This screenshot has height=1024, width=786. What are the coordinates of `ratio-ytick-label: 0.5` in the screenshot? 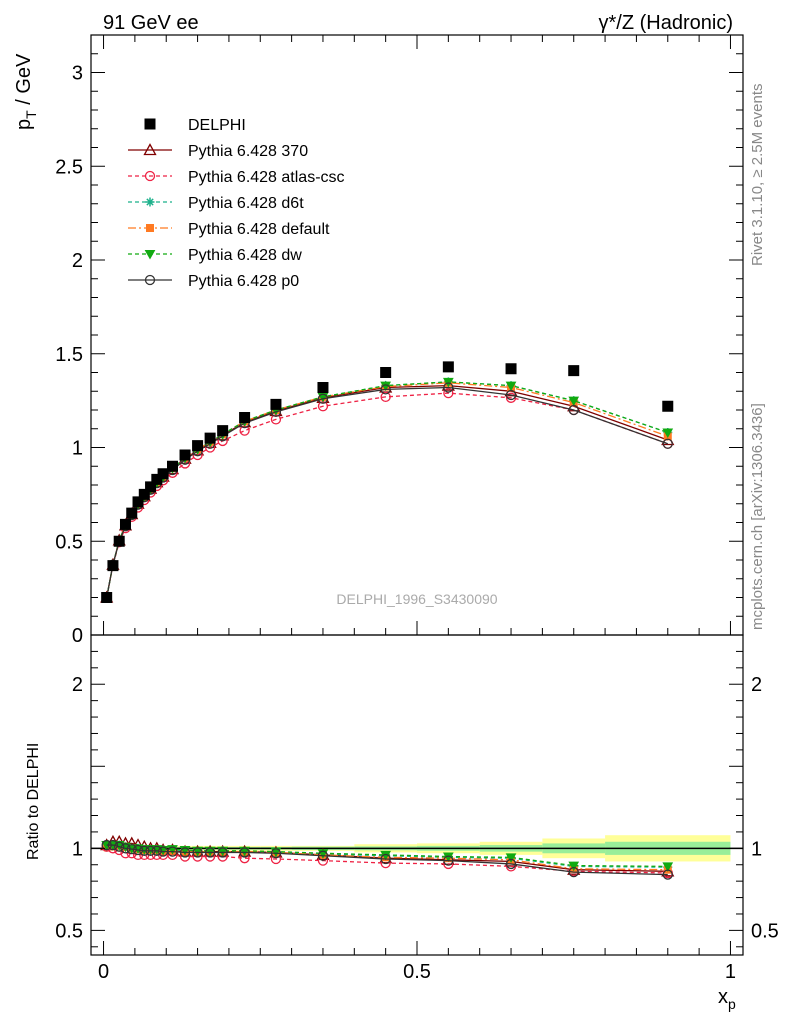 It's located at (69, 931).